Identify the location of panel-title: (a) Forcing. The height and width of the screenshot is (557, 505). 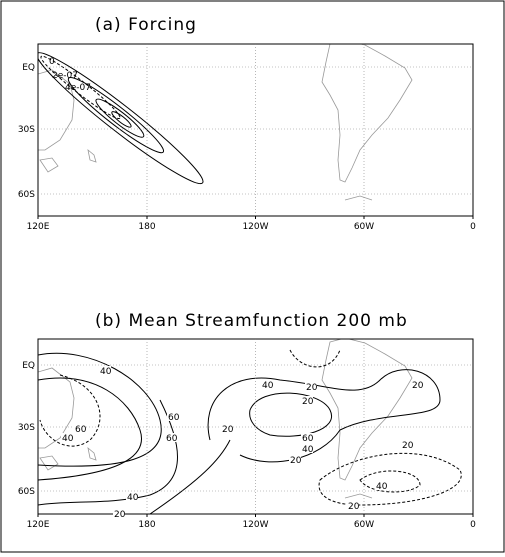
(146, 25).